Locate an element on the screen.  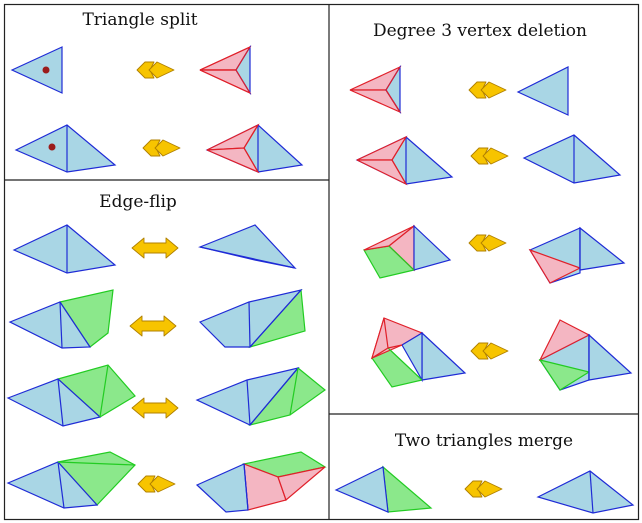
deletion-before-quad is located at coordinates (404, 160).